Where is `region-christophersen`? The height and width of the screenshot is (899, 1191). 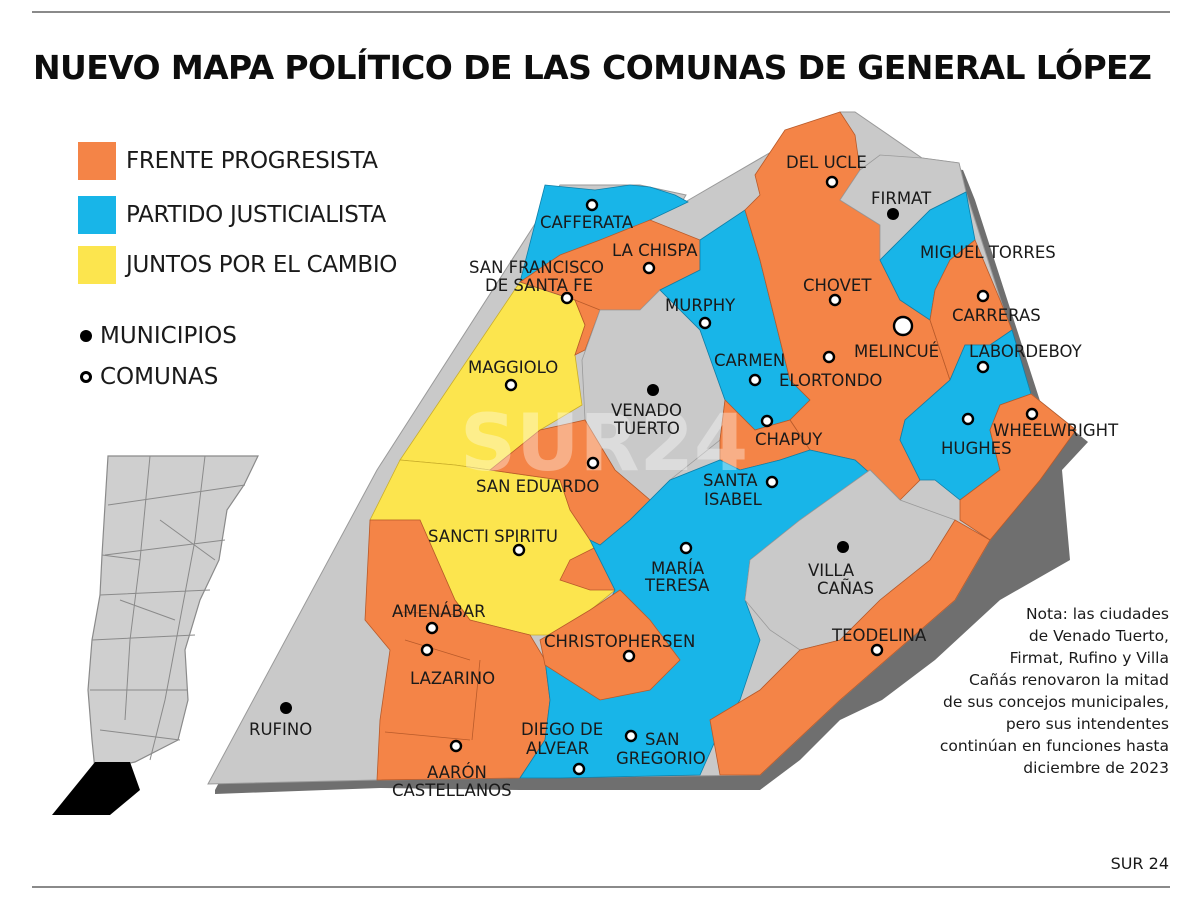
region-christophersen is located at coordinates (610, 645).